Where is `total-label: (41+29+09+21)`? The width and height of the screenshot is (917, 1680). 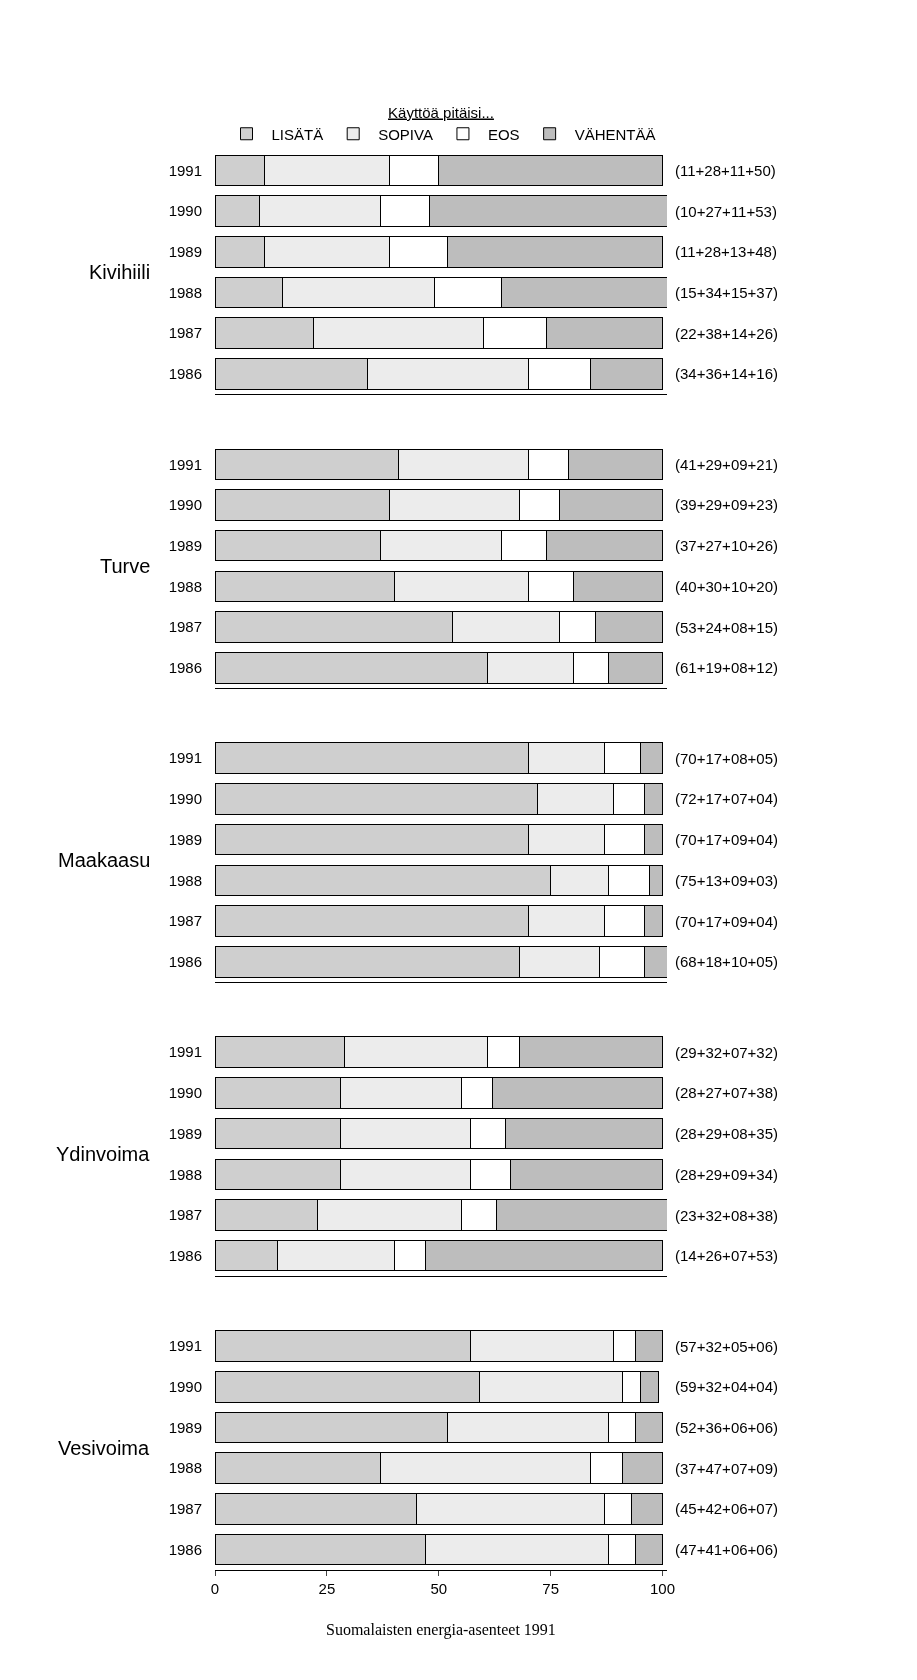
total-label: (41+29+09+21) is located at coordinates (727, 464).